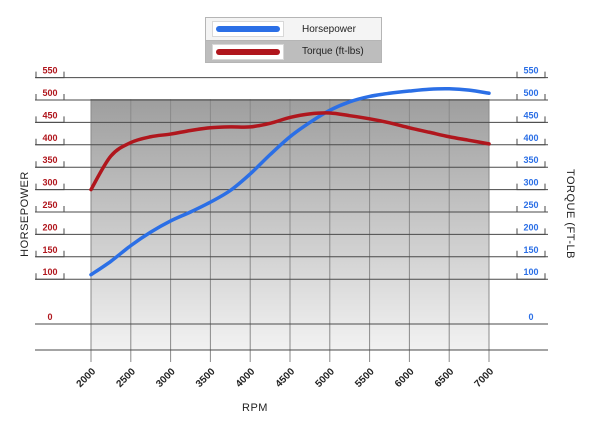 Image resolution: width=589 pixels, height=425 pixels. Describe the element at coordinates (530, 115) in the screenshot. I see `y-tick-label-right: 450` at that location.